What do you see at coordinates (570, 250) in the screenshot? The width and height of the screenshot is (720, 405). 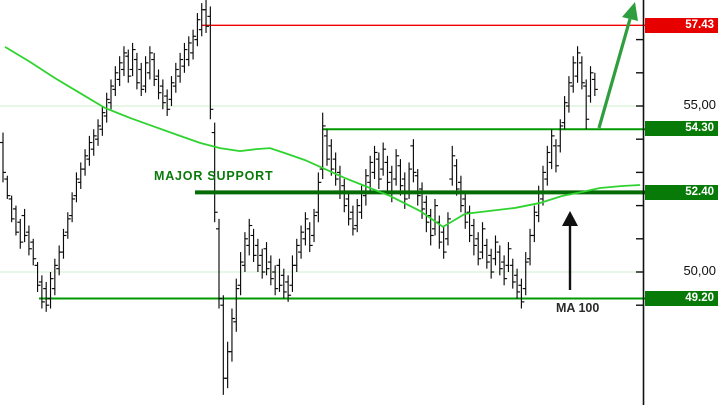 I see `ma100-pointer-arrow-icon` at bounding box center [570, 250].